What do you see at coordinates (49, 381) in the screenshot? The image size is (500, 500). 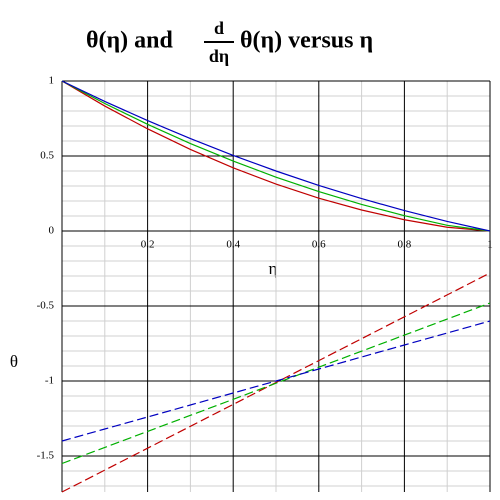 I see `y-tick-label: -1` at bounding box center [49, 381].